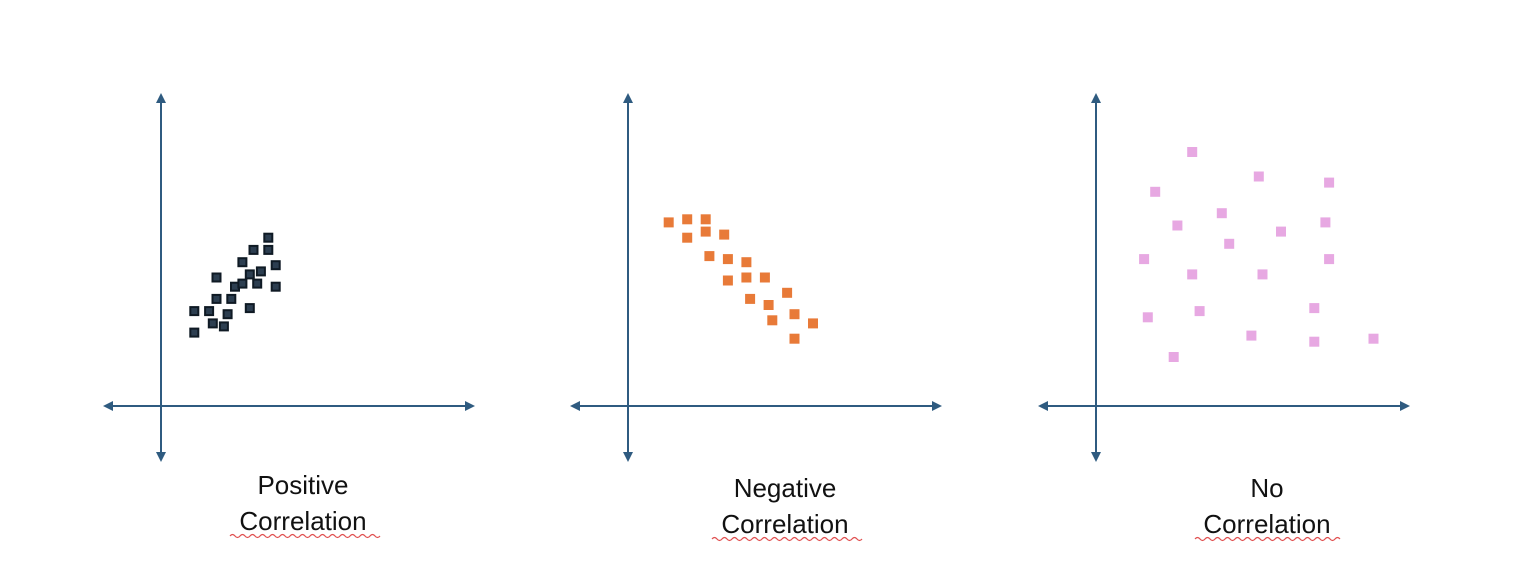 The height and width of the screenshot is (581, 1536). Describe the element at coordinates (302, 485) in the screenshot. I see `caption-line-1: Positive` at that location.